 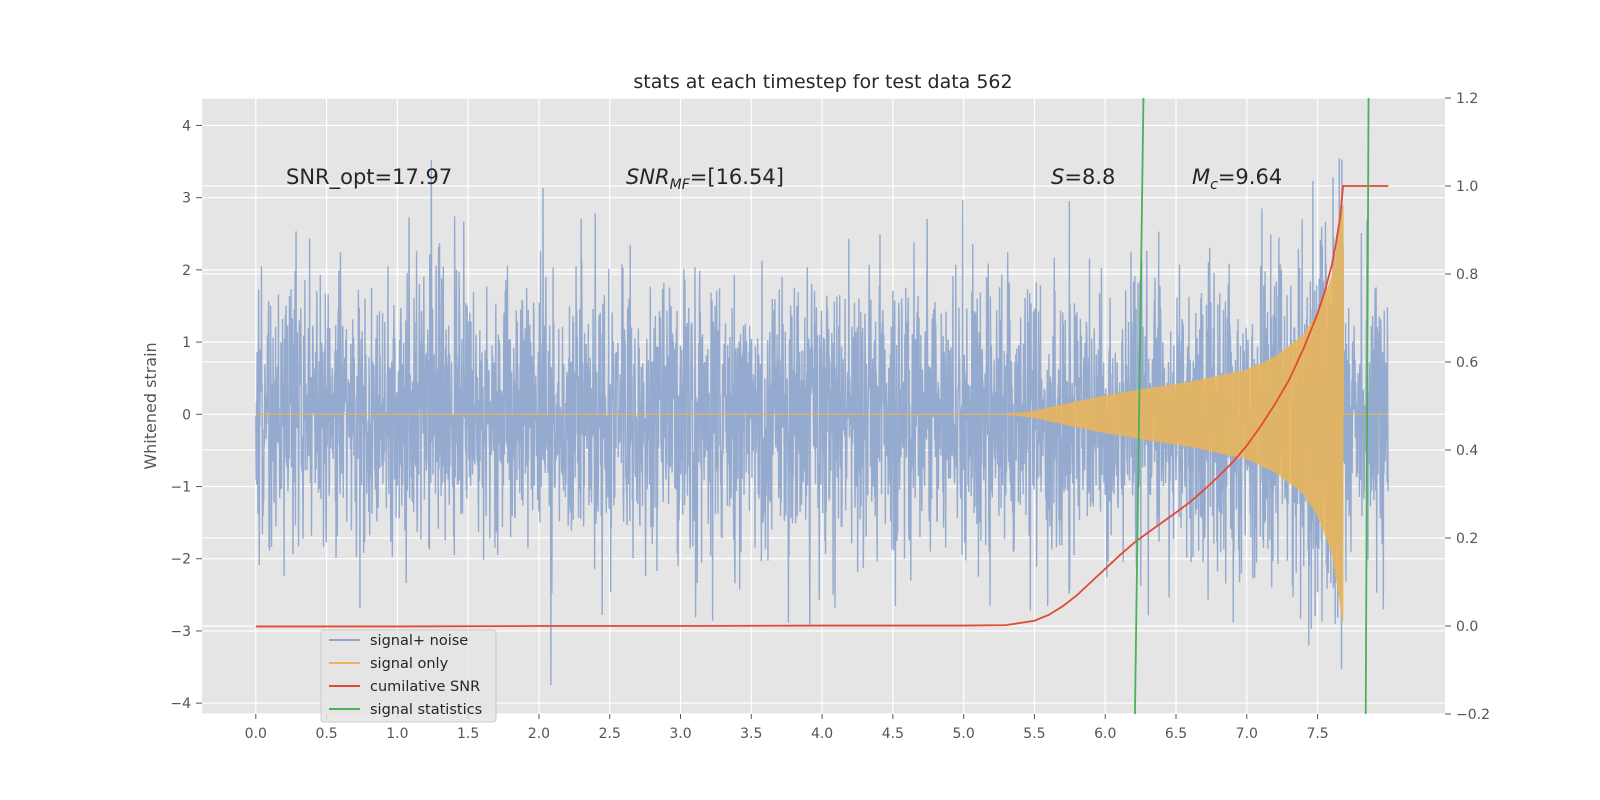 I want to click on annotation-mc-sub: c, so click(x=1214, y=185).